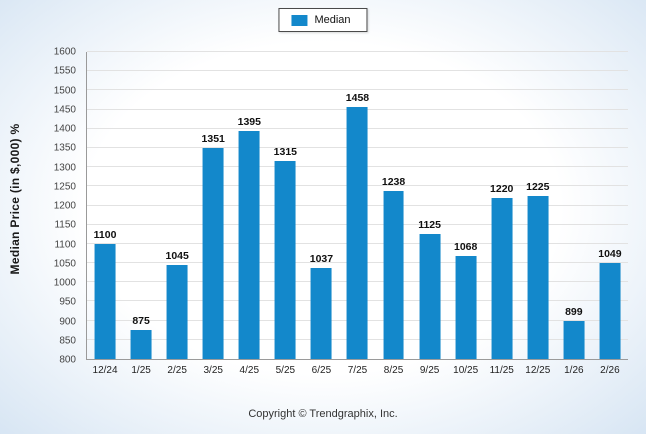 This screenshot has width=646, height=434. Describe the element at coordinates (321, 370) in the screenshot. I see `x-tick-label: 6/25` at that location.